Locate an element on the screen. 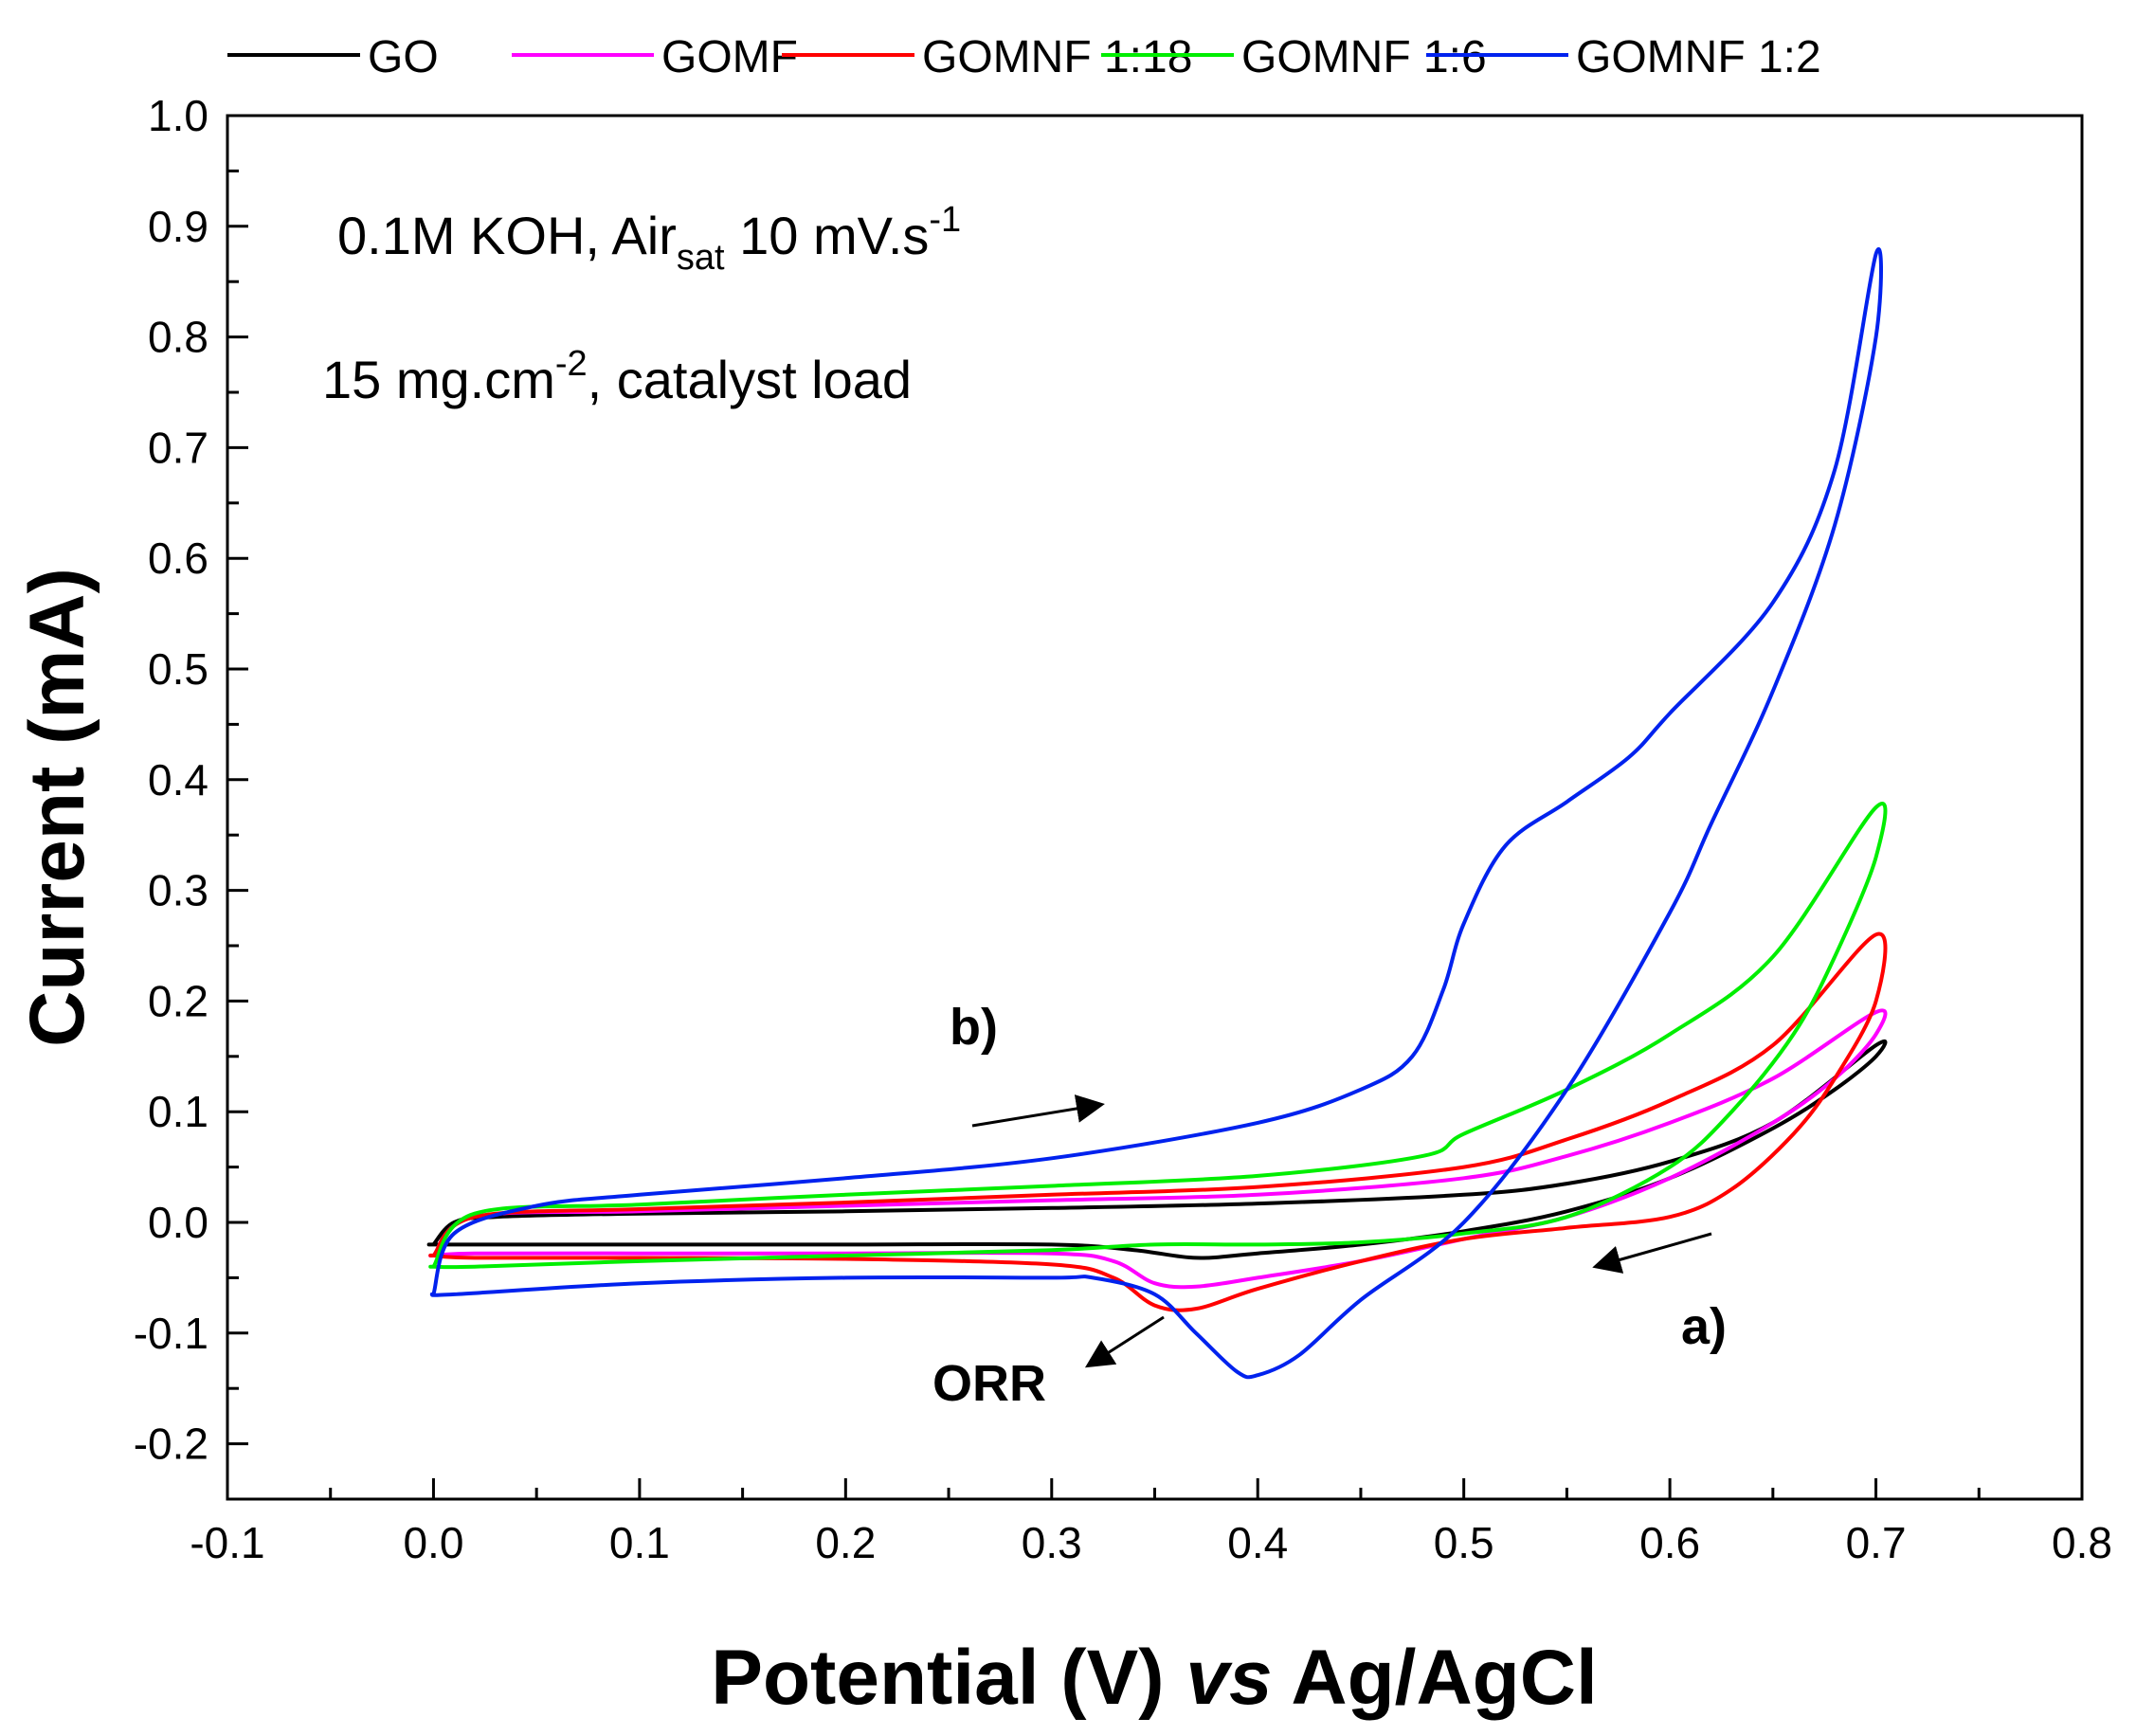  y-tick-label: 0.7 is located at coordinates (178, 447).